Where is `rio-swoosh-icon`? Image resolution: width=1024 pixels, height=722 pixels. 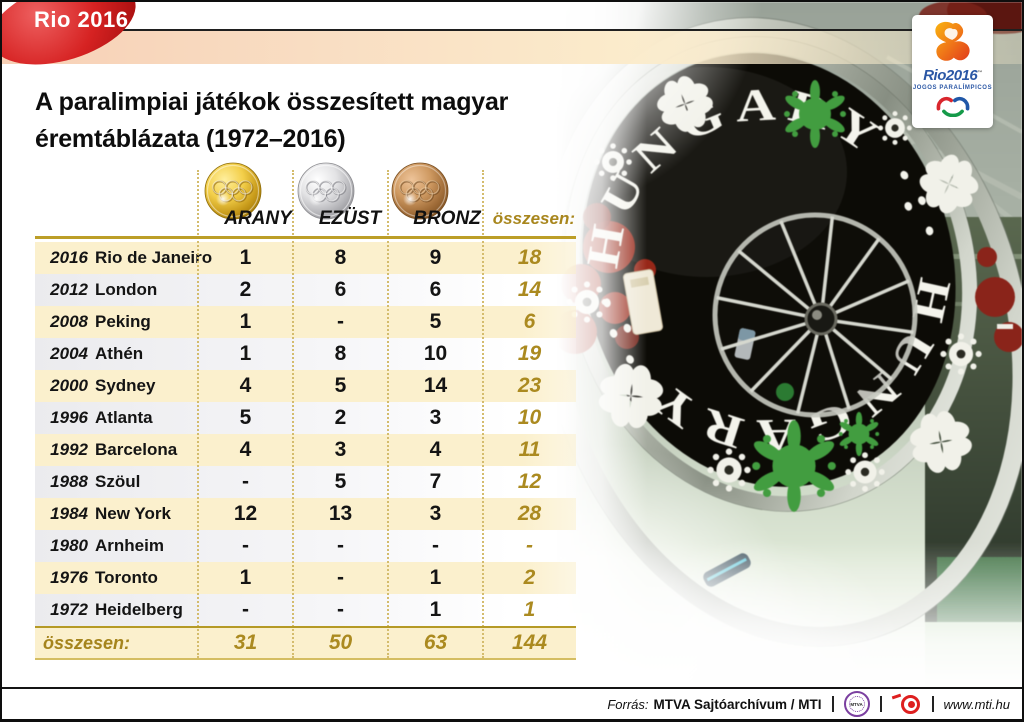
rio-swoosh-icon is located at coordinates (952, 41).